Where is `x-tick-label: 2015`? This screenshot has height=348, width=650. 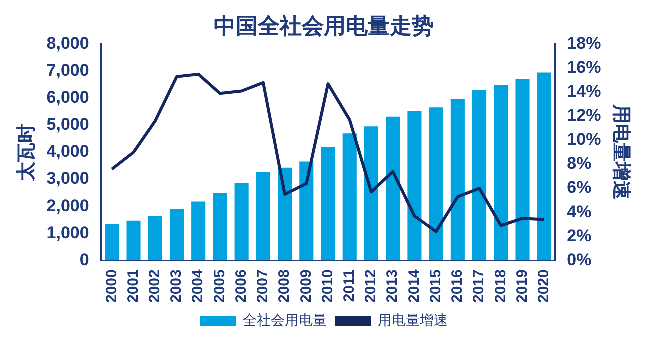 x-tick-label: 2015 is located at coordinates (435, 287).